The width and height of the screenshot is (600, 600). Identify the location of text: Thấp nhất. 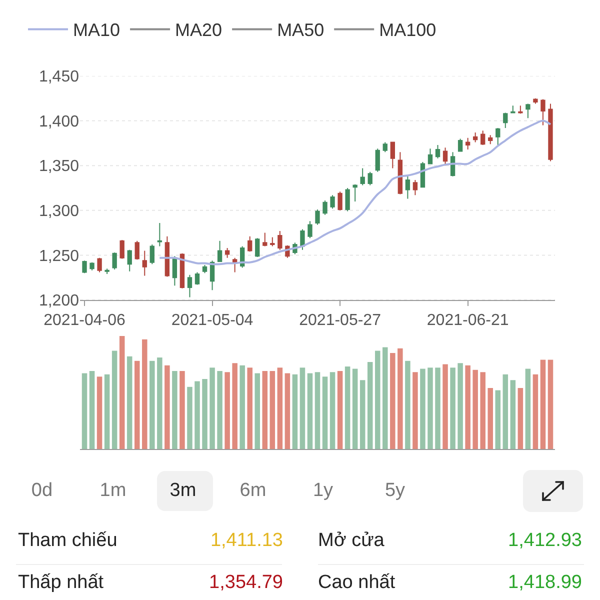
(61, 583).